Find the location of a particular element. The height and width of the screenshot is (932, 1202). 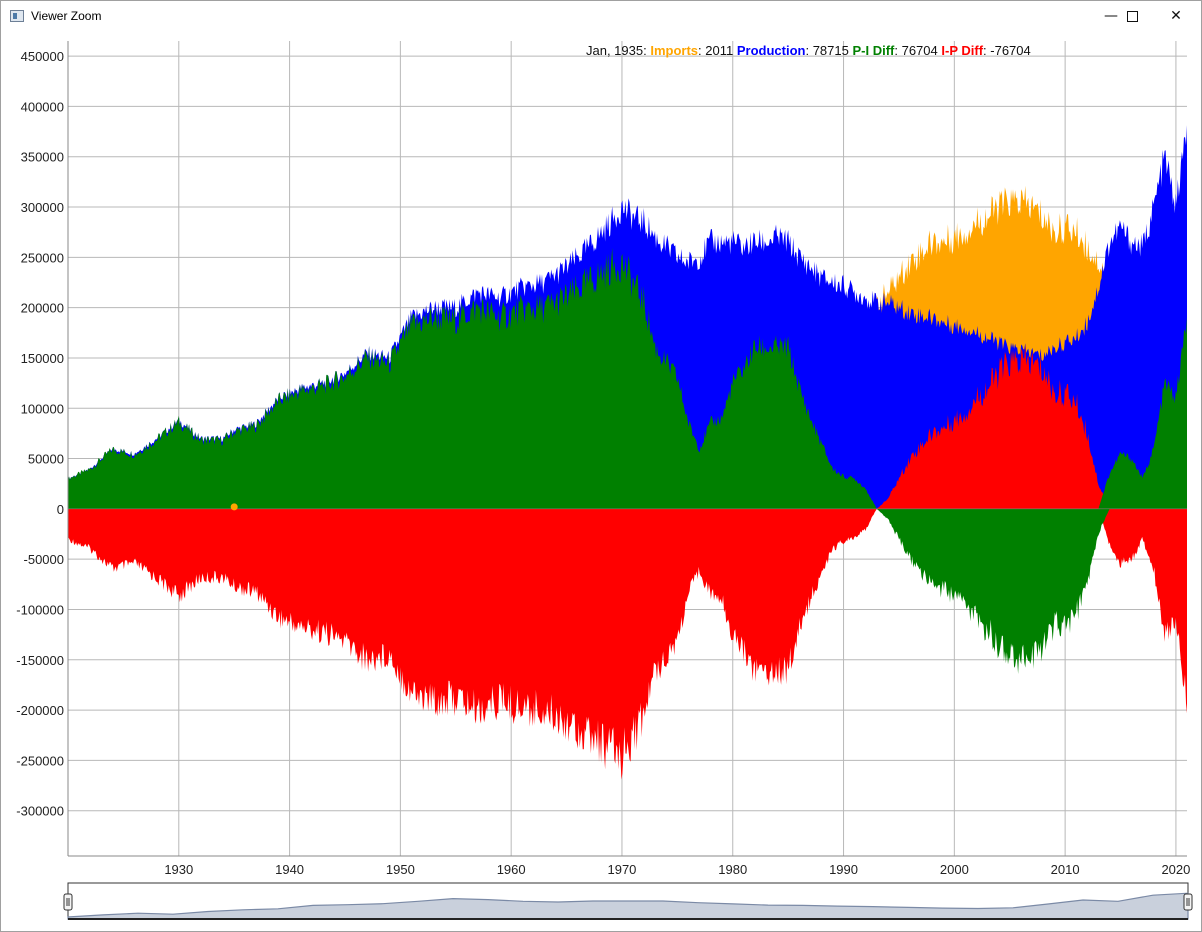

close-button: ✕ is located at coordinates (1176, 16).